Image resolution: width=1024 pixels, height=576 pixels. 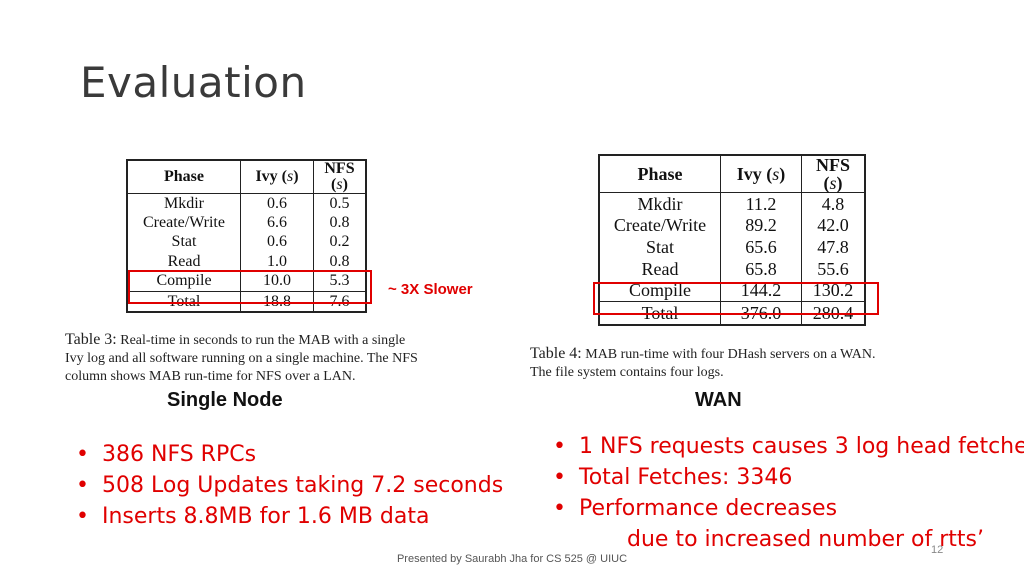 I want to click on slide-title: Evaluation, so click(x=193, y=82).